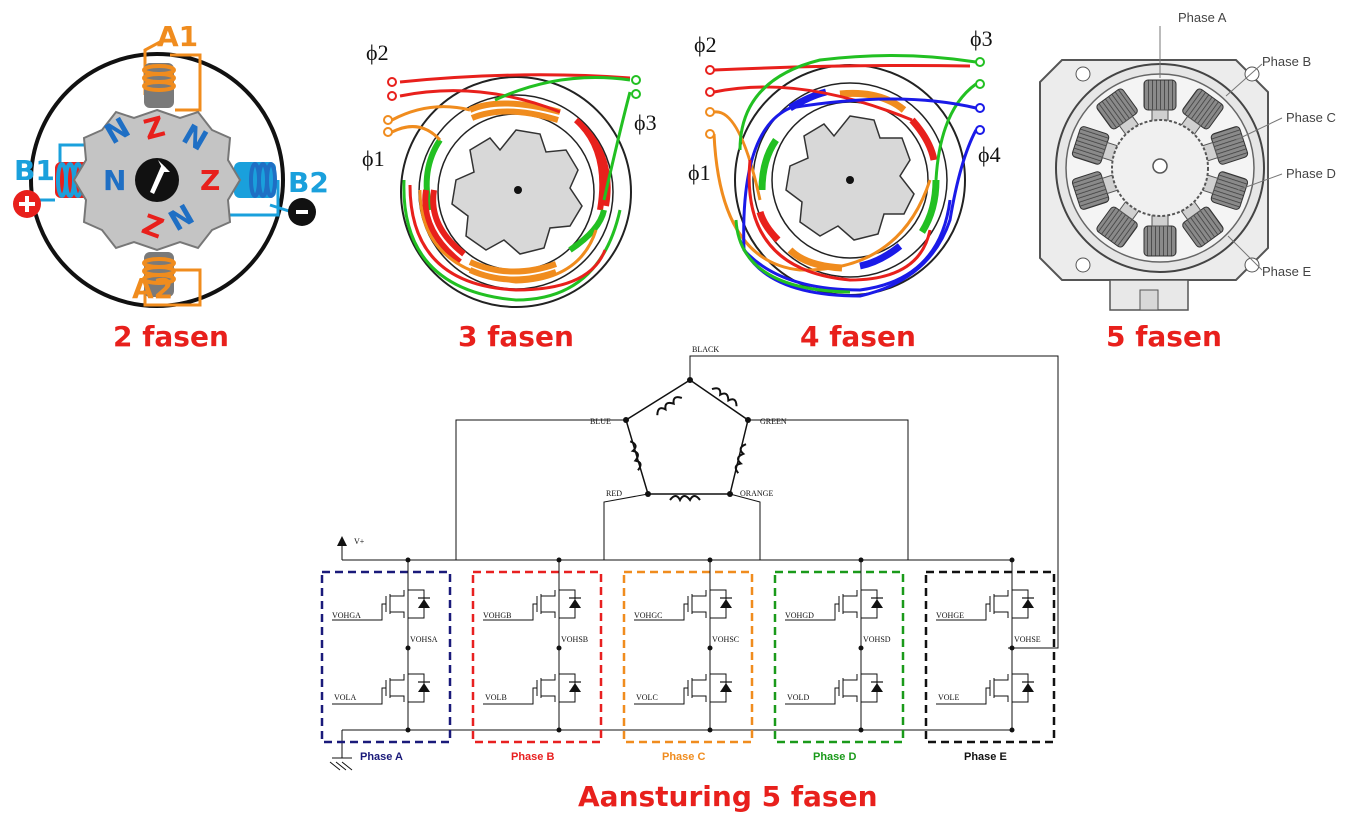 This screenshot has width=1356, height=818. I want to click on caption-3-fasen: 3 fasen, so click(516, 336).